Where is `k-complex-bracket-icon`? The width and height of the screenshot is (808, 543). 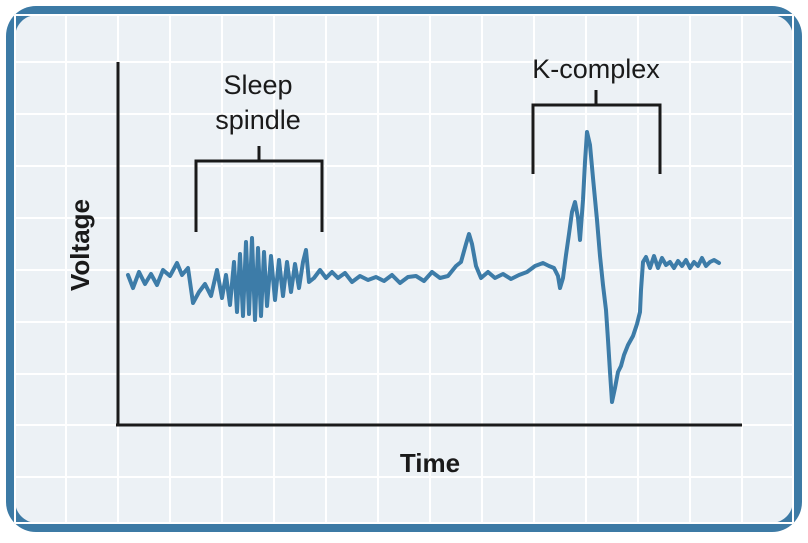 k-complex-bracket-icon is located at coordinates (596, 132).